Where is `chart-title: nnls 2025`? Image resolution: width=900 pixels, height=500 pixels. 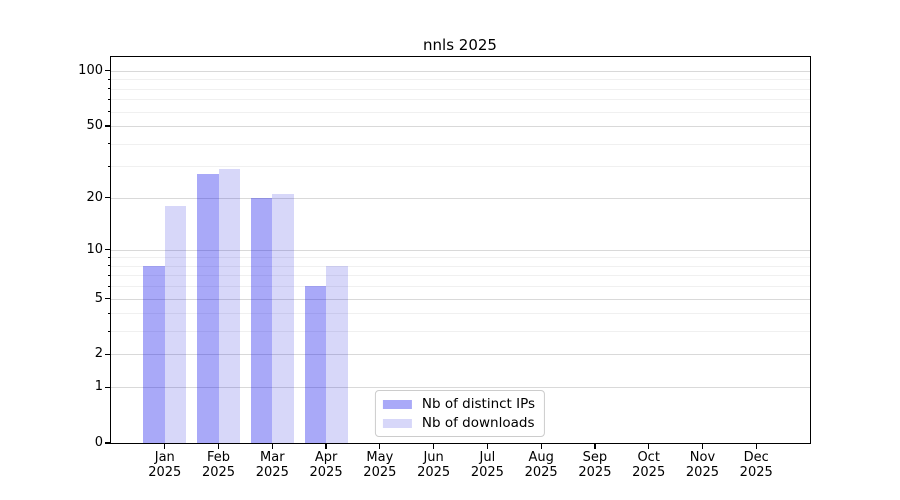
chart-title: nnls 2025 is located at coordinates (460, 45).